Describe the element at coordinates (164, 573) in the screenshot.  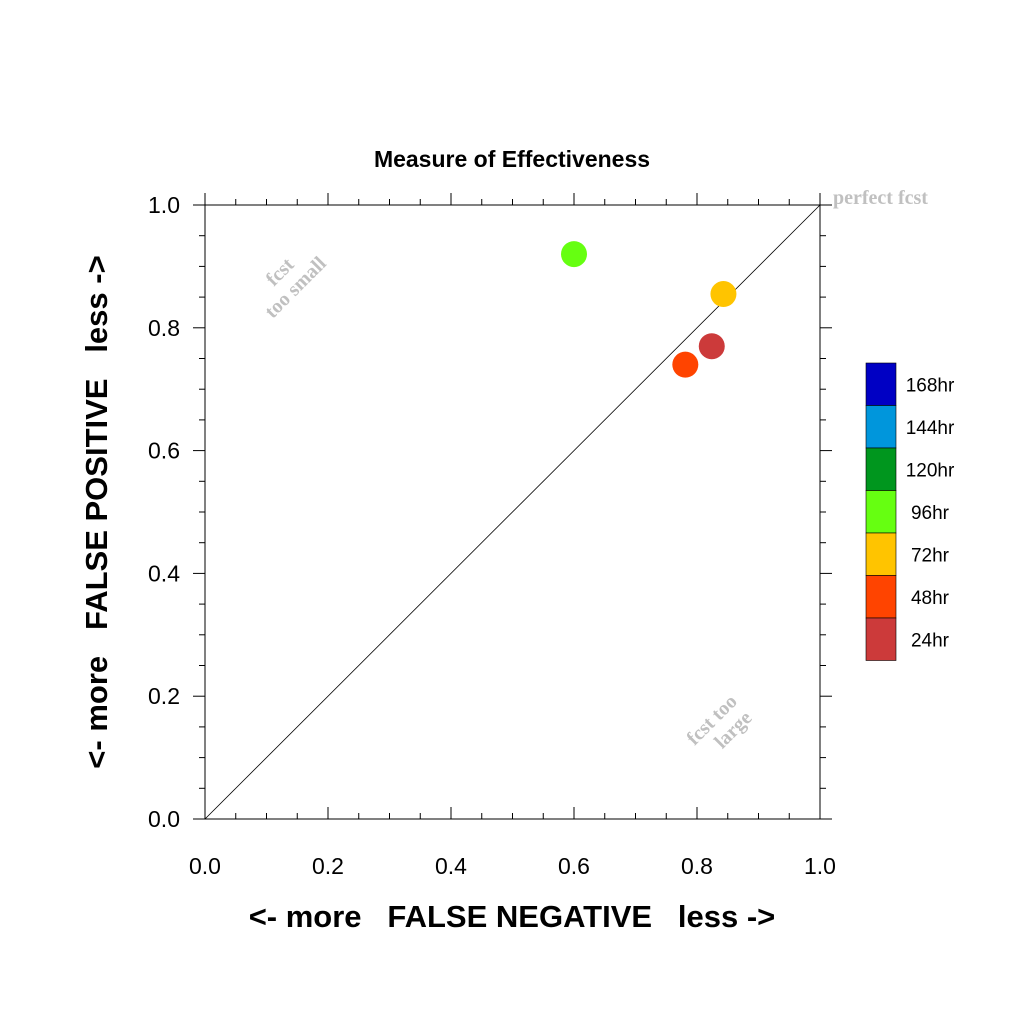
I see `y-tick-label: 0.4` at that location.